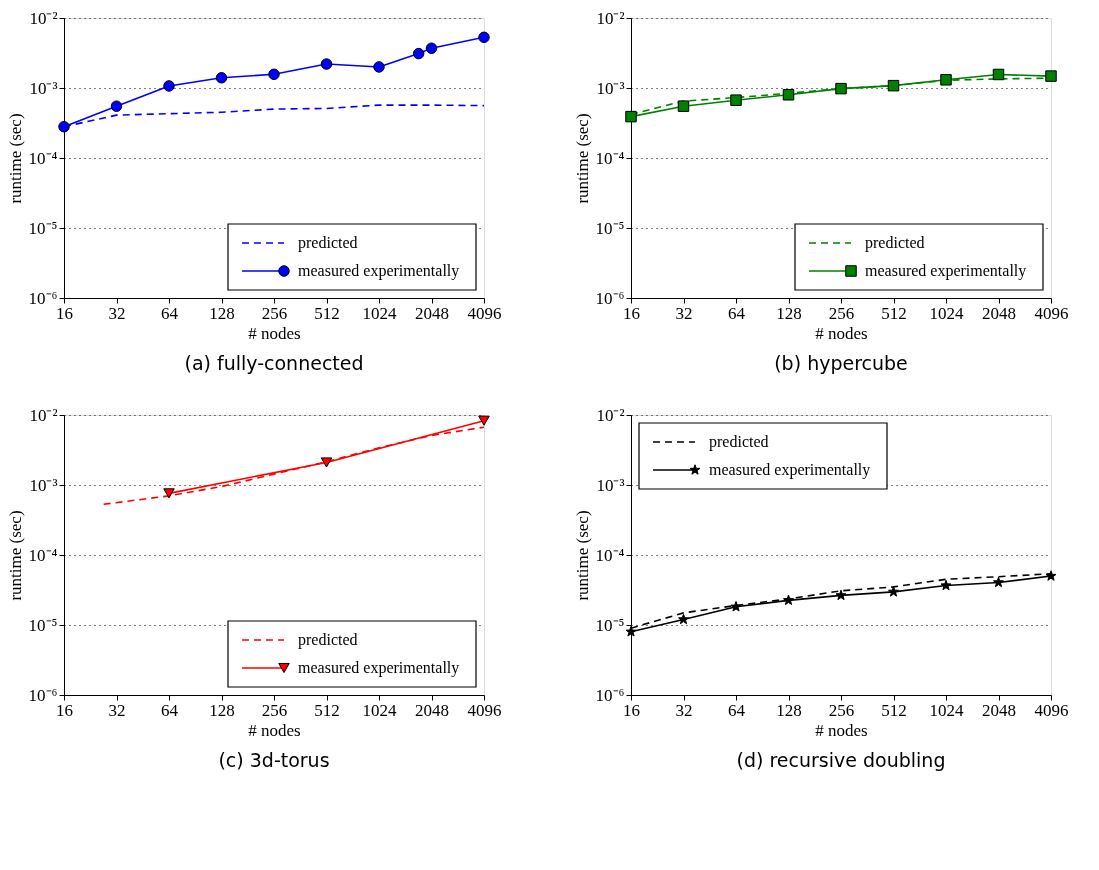 This screenshot has height=870, width=1099. Describe the element at coordinates (274, 363) in the screenshot. I see `text: (a) fully-connected` at that location.